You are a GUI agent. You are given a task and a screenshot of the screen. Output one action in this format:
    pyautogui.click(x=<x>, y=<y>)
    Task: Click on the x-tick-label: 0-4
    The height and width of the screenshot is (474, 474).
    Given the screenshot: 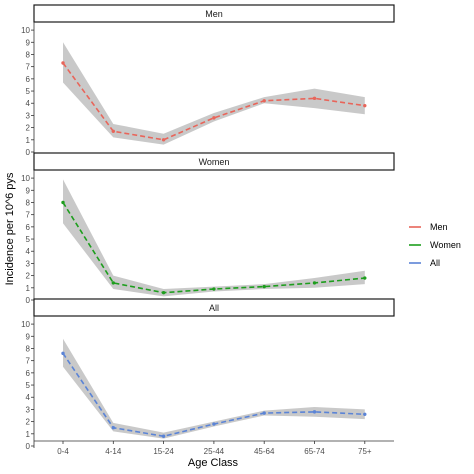 What is the action you would take?
    pyautogui.click(x=63, y=451)
    